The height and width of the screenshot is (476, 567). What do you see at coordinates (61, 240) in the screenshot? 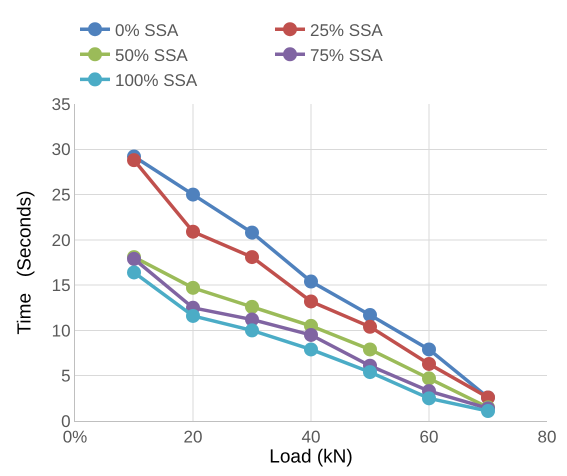
I see `y-tick-label: 20` at bounding box center [61, 240].